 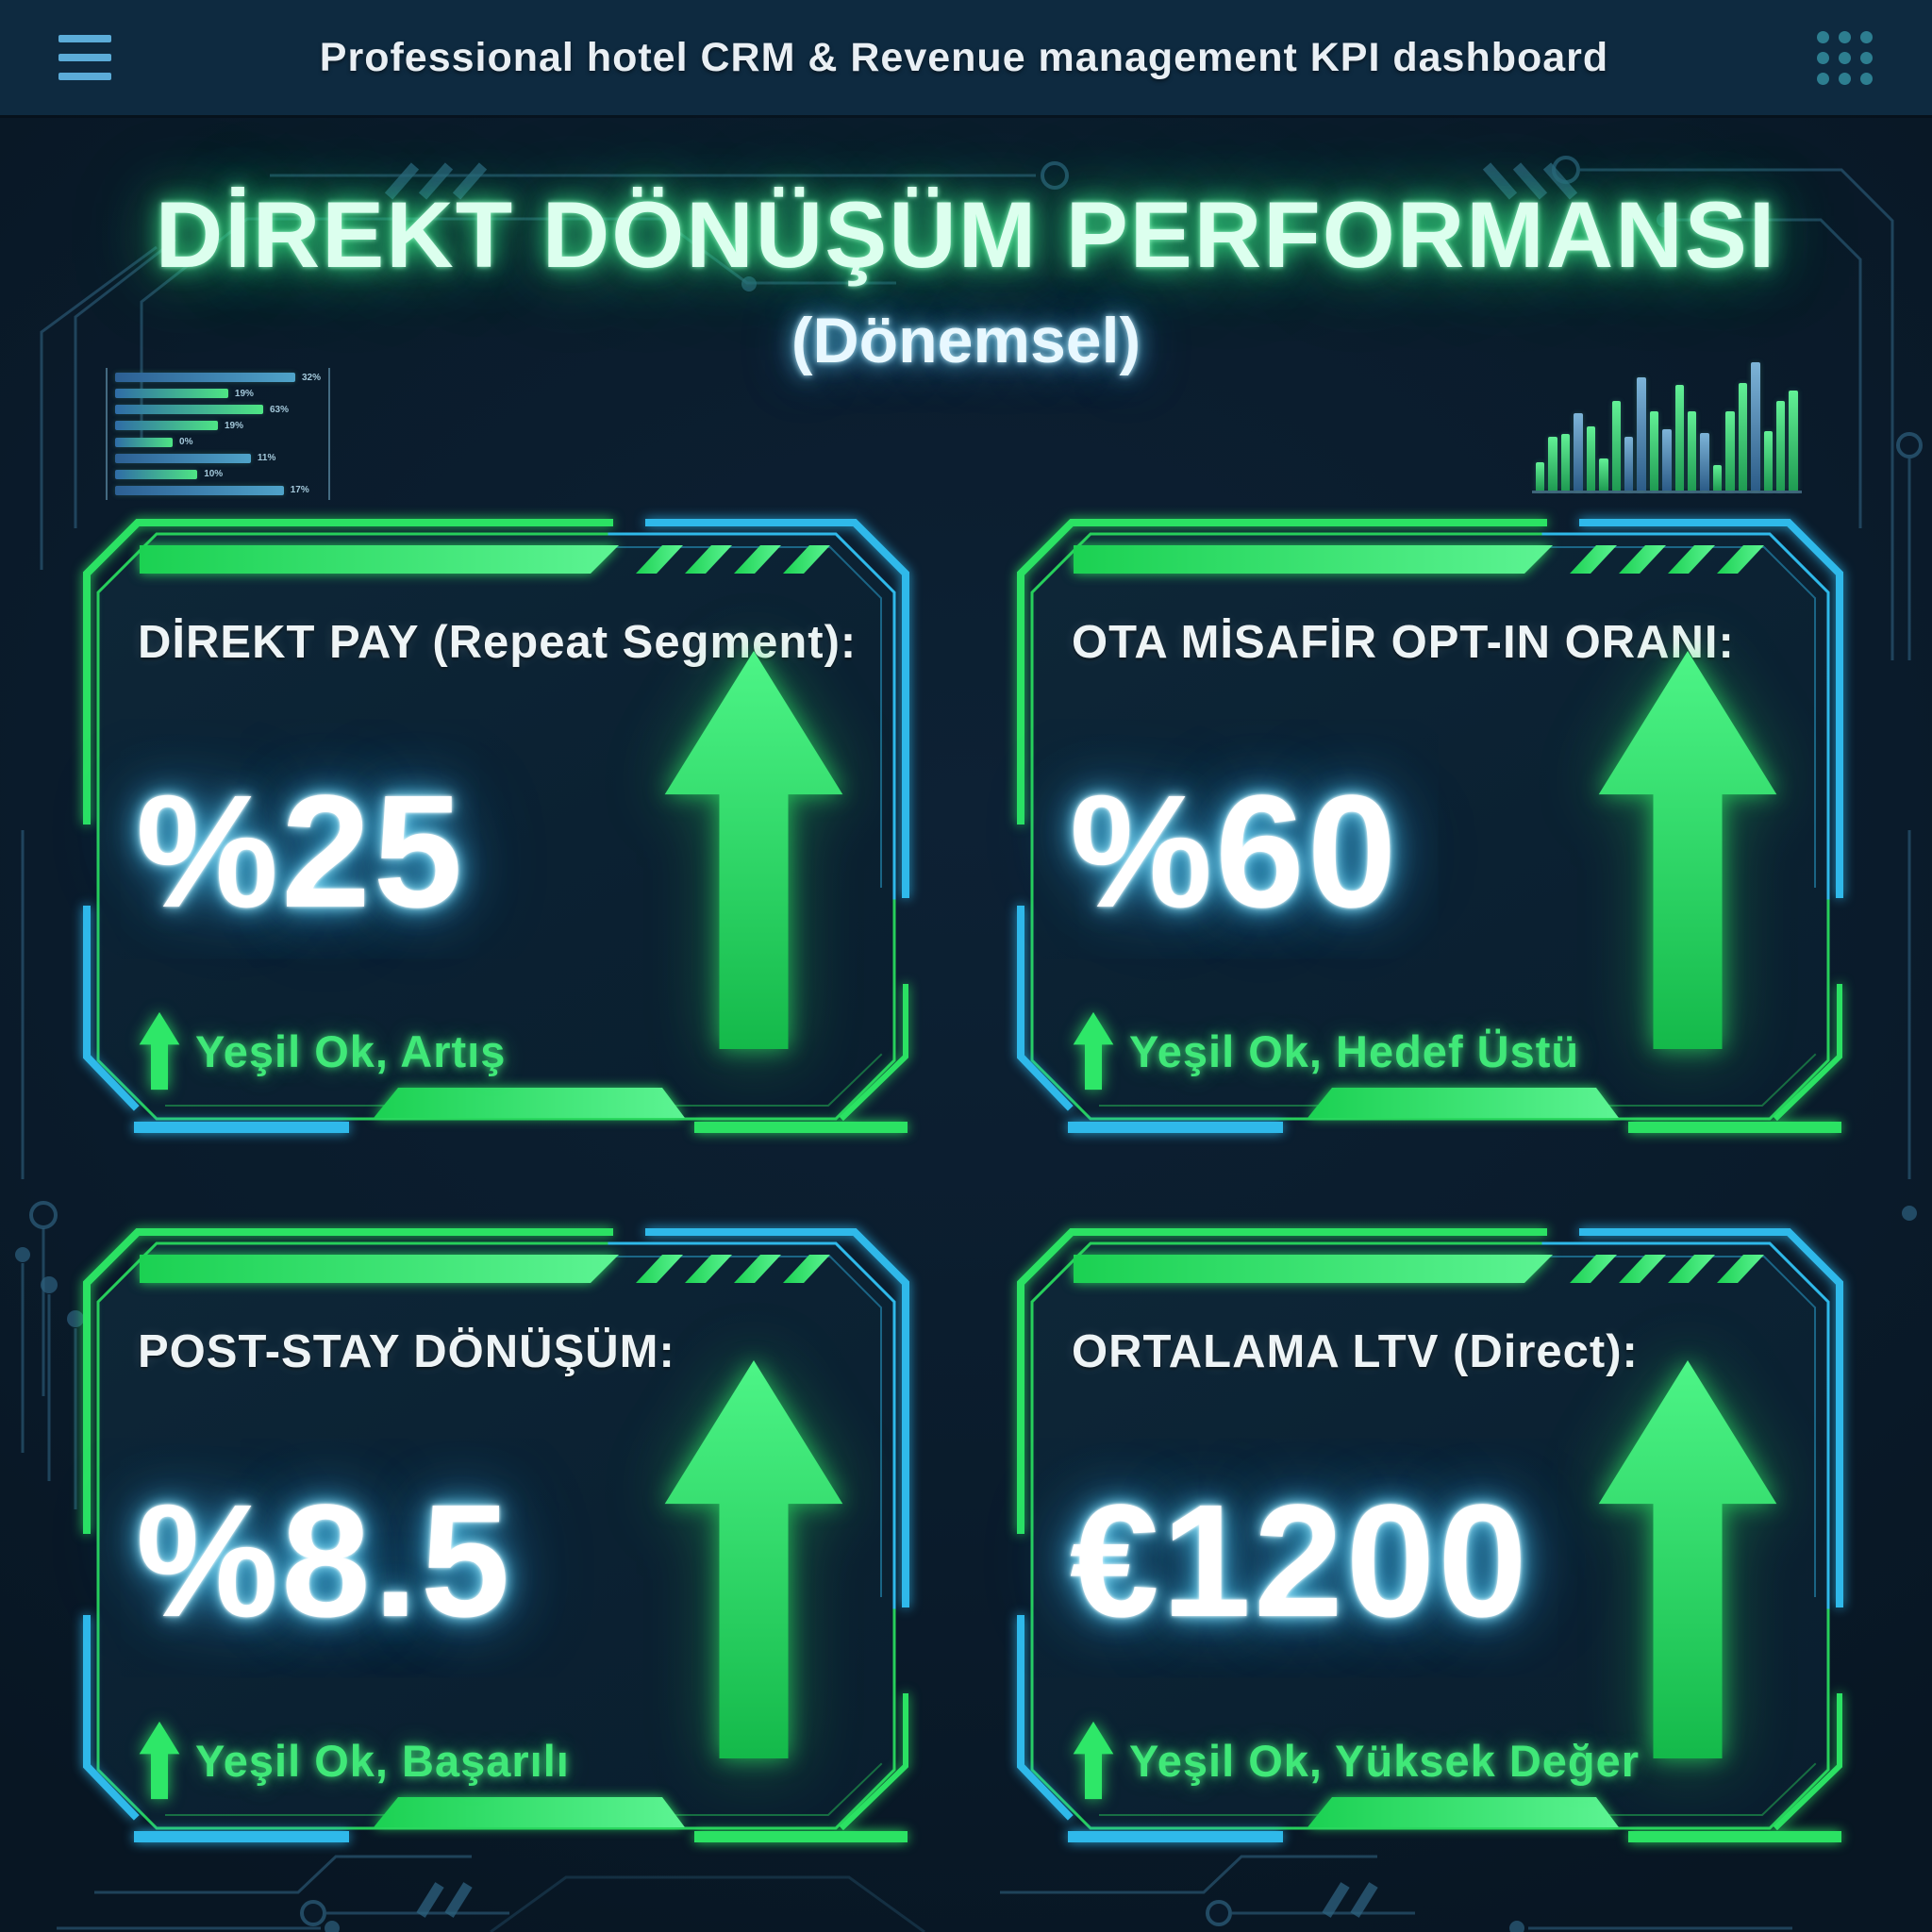 I want to click on kpi-note-label: Yeşil Ok, Yüksek Değer, so click(x=1385, y=1760).